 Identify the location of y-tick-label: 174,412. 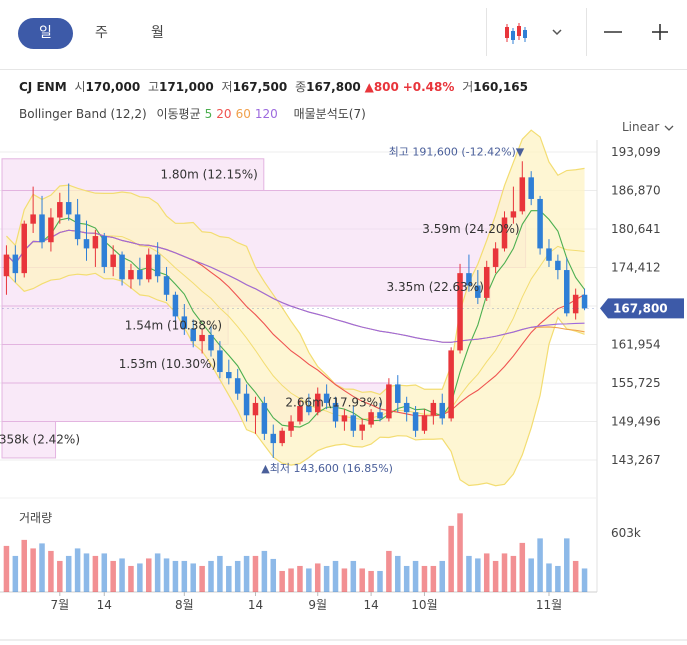
(636, 268).